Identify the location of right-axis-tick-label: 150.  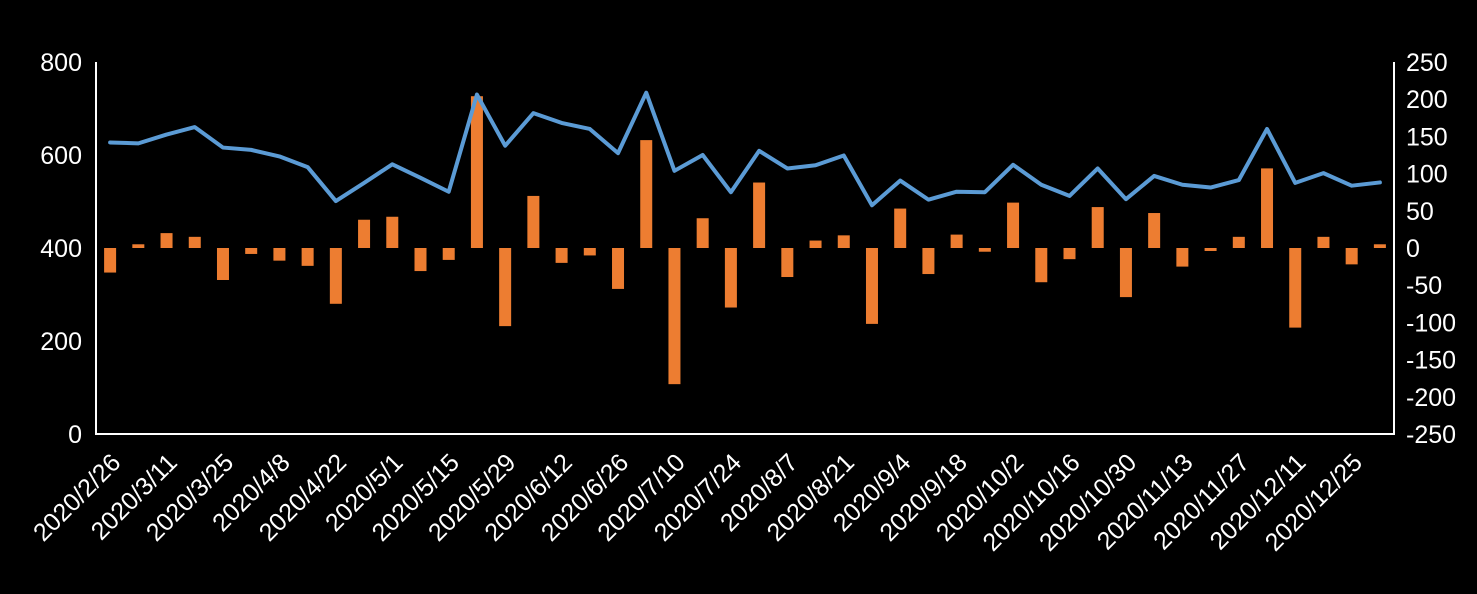
(1427, 137).